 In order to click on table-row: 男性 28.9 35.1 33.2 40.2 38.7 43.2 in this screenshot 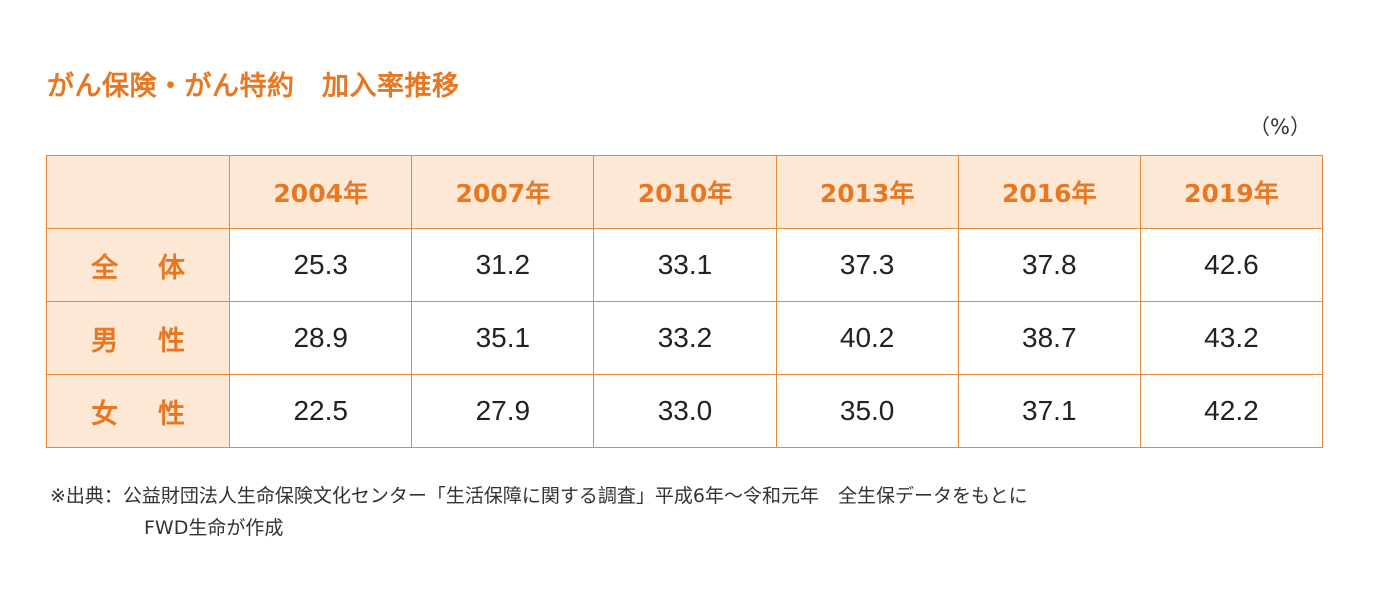, I will do `click(685, 338)`.